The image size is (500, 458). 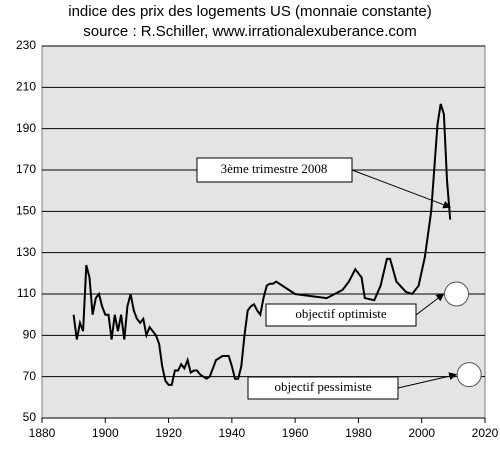 What do you see at coordinates (295, 433) in the screenshot?
I see `x-tick-label: 1960` at bounding box center [295, 433].